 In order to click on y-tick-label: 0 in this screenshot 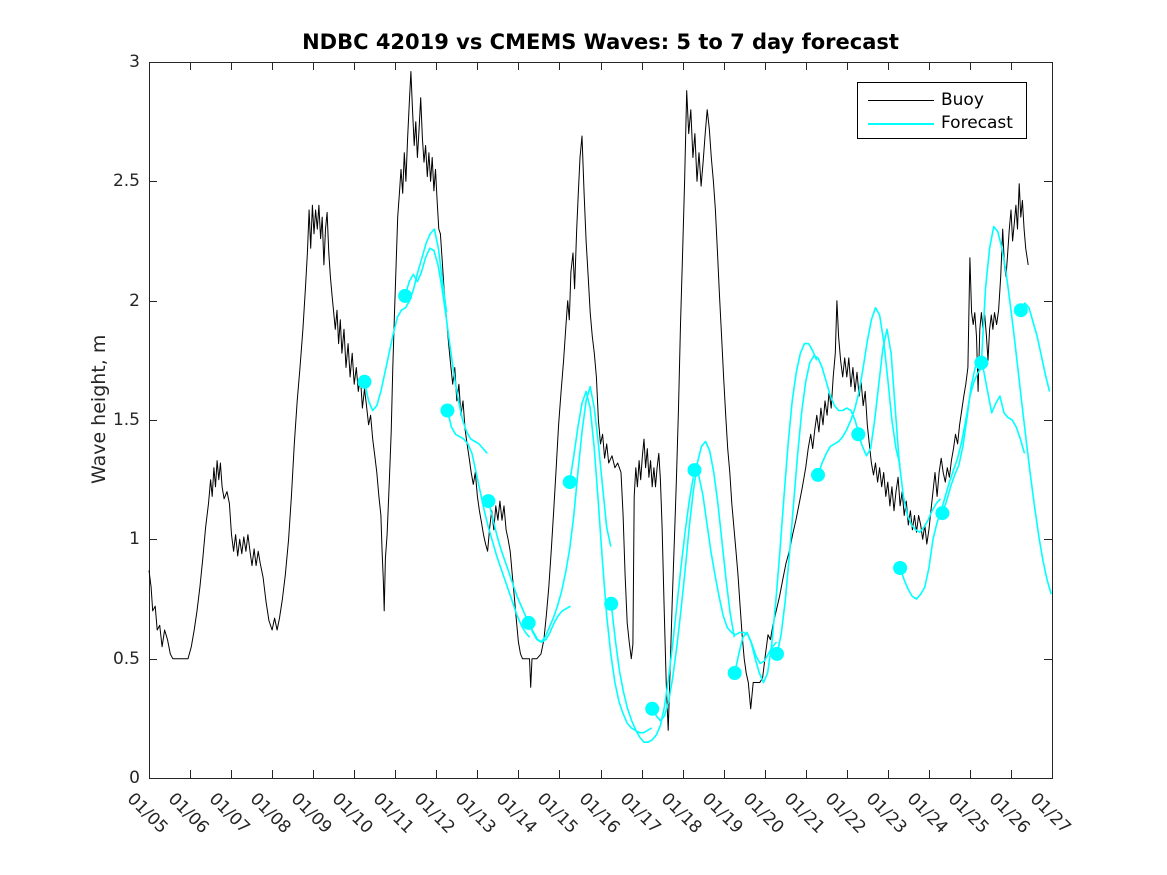, I will do `click(134, 778)`.